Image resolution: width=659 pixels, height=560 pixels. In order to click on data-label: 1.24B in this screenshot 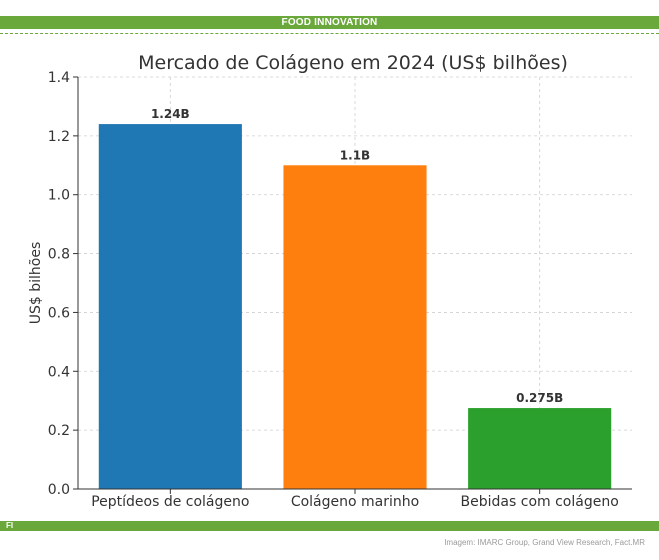, I will do `click(170, 114)`.